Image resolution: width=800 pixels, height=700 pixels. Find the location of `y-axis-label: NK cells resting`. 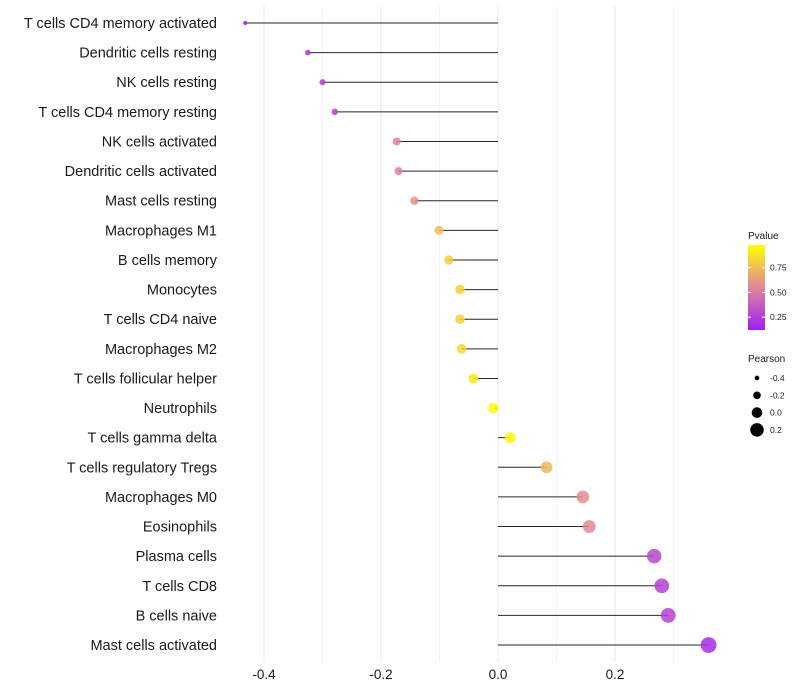

y-axis-label: NK cells resting is located at coordinates (166, 83).